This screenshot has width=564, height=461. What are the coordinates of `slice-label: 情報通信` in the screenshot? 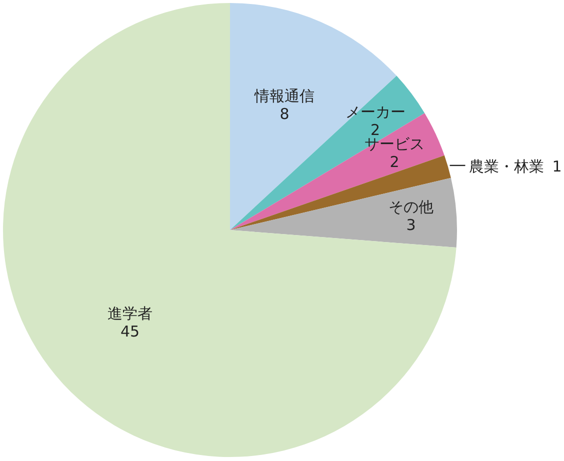 It's located at (284, 96).